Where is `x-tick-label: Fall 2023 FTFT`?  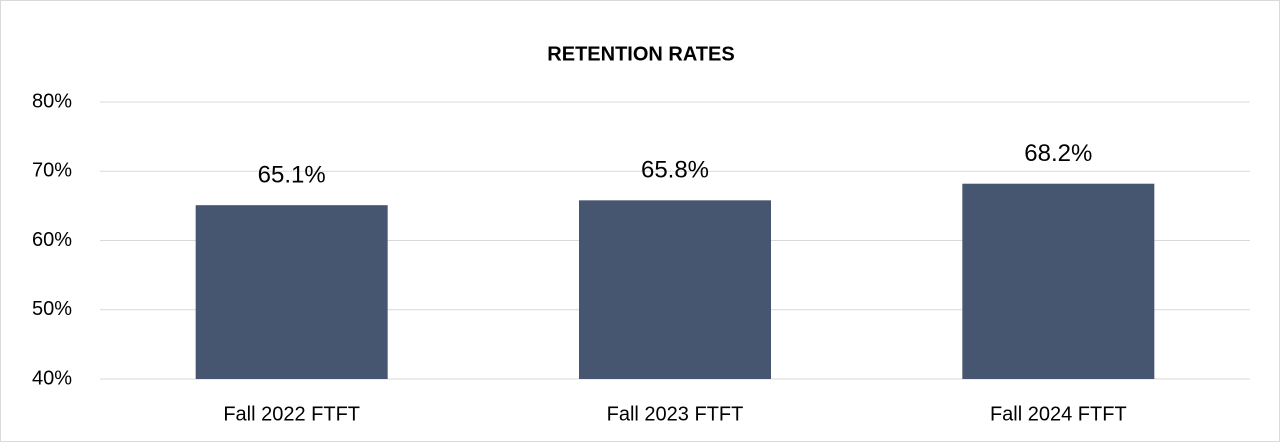 x-tick-label: Fall 2023 FTFT is located at coordinates (675, 414).